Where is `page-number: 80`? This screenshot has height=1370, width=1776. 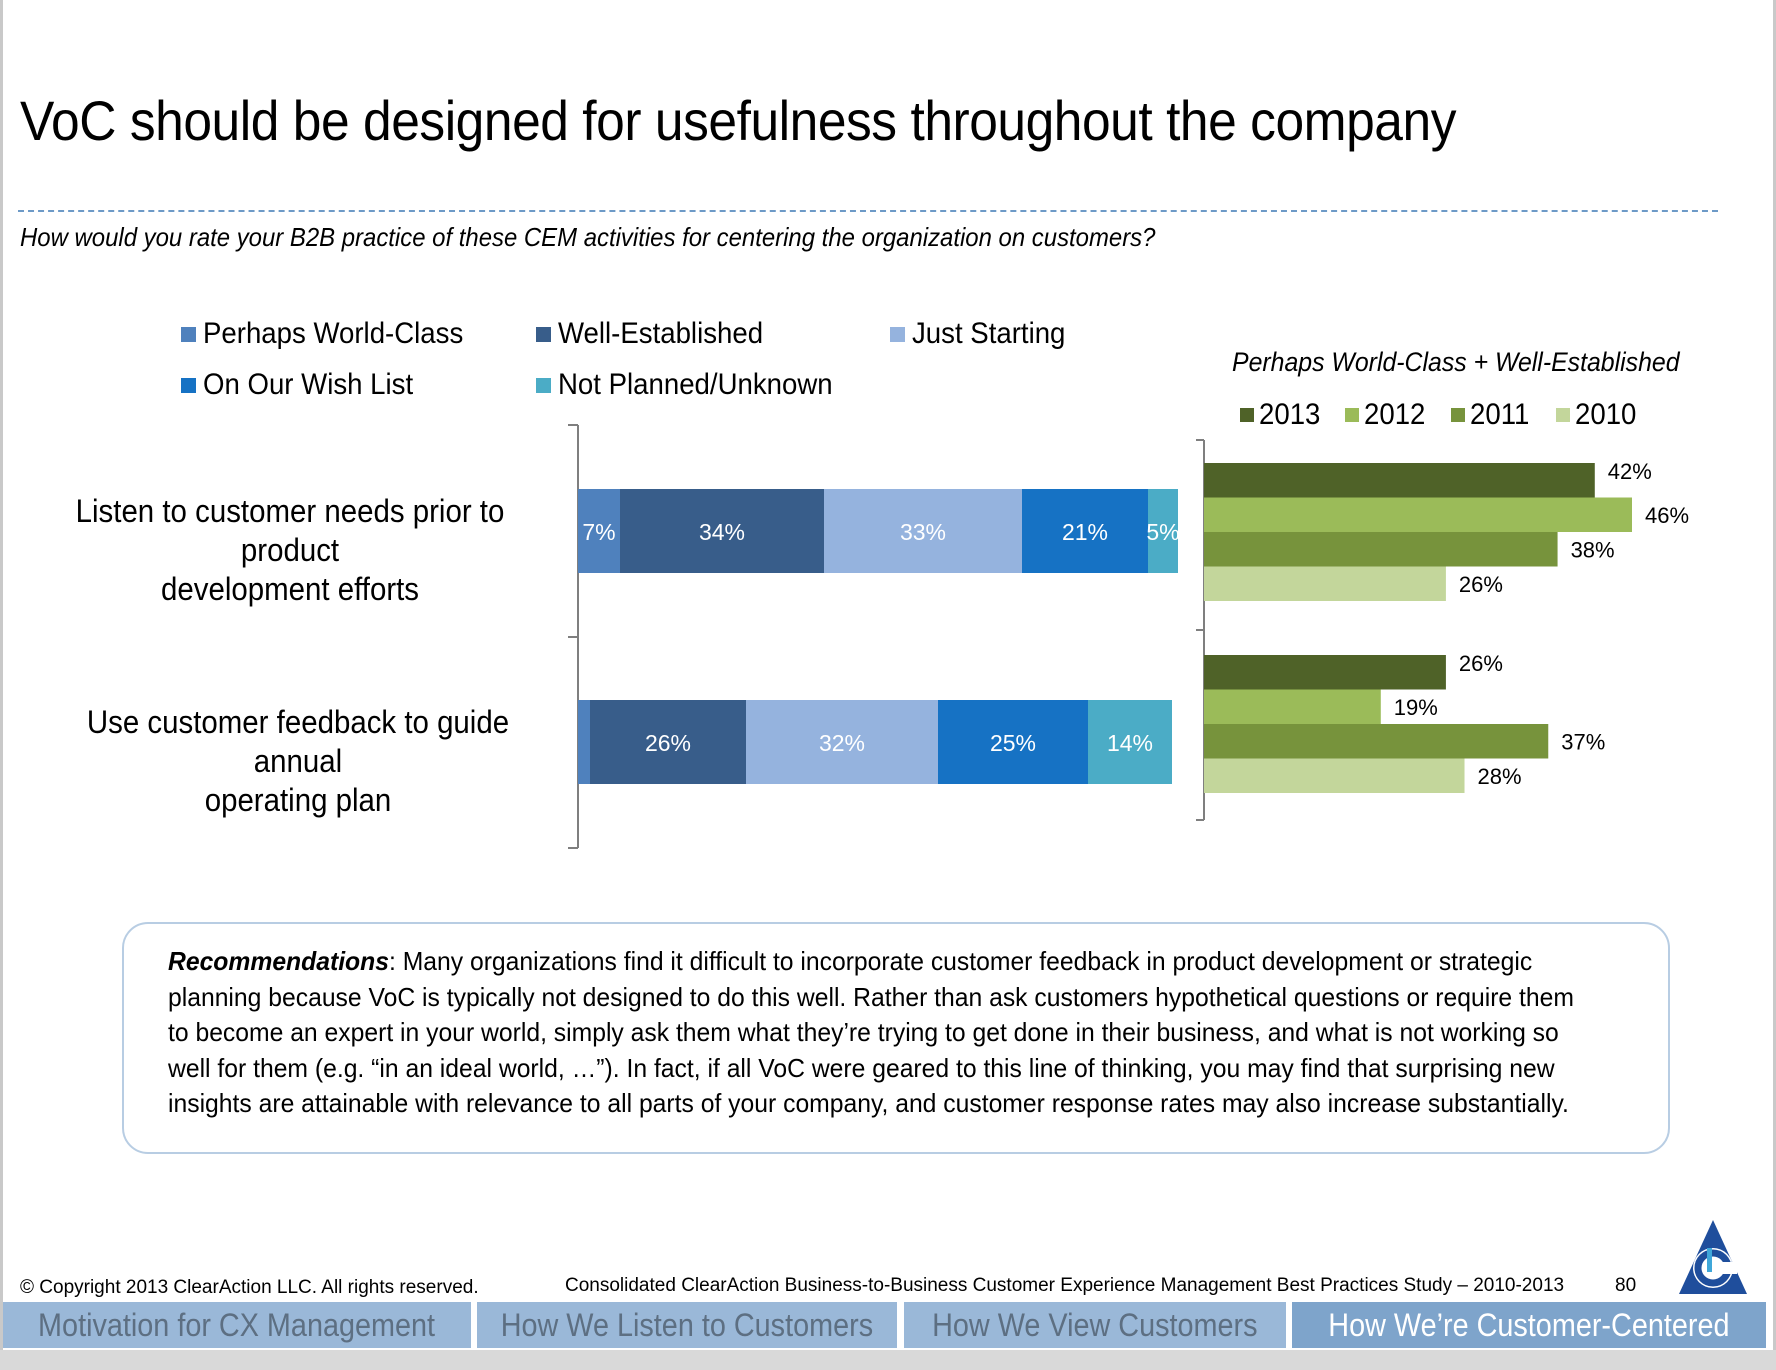
page-number: 80 is located at coordinates (1626, 1285).